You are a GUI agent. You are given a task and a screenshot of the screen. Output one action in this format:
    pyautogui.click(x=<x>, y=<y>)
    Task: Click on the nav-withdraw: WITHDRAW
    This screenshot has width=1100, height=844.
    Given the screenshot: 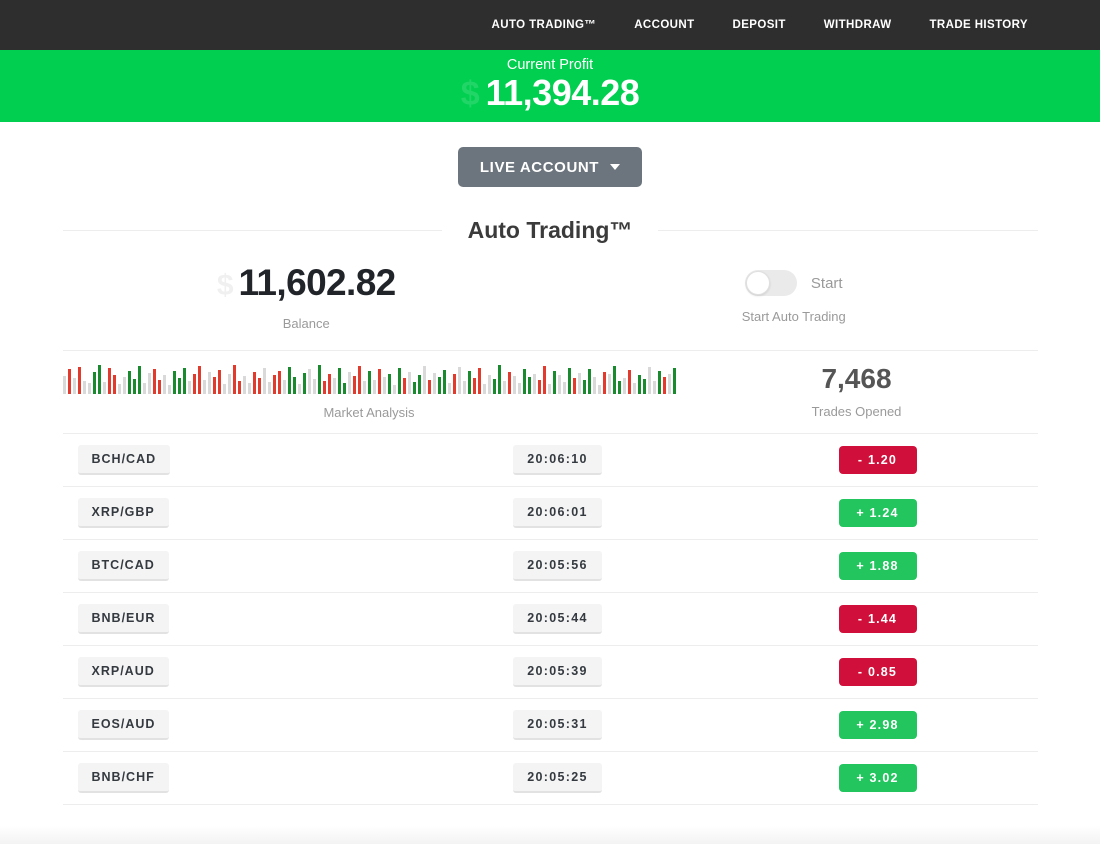 What is the action you would take?
    pyautogui.click(x=857, y=25)
    